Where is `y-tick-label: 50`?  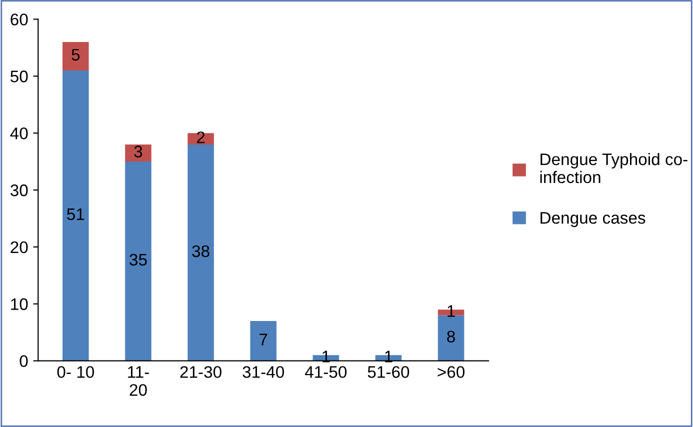 y-tick-label: 50 is located at coordinates (19, 76).